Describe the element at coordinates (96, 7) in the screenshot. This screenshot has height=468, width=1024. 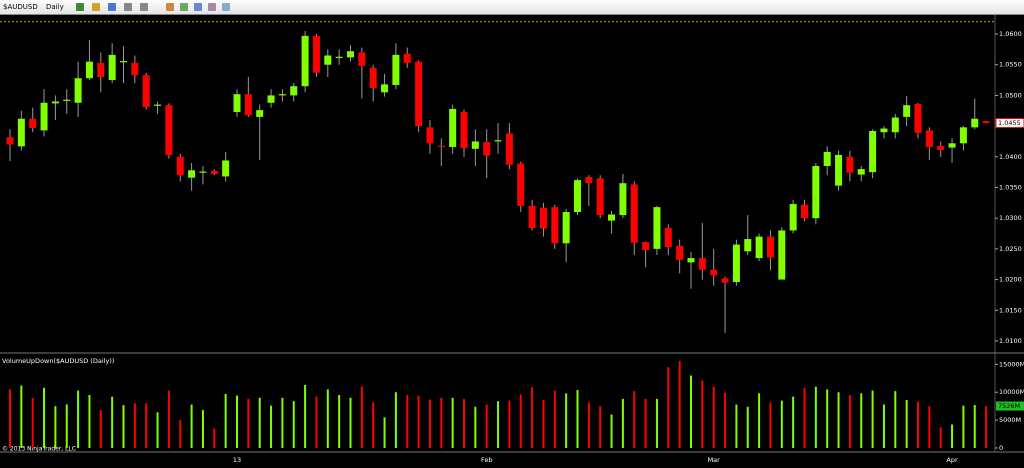
I see `draw-button` at that location.